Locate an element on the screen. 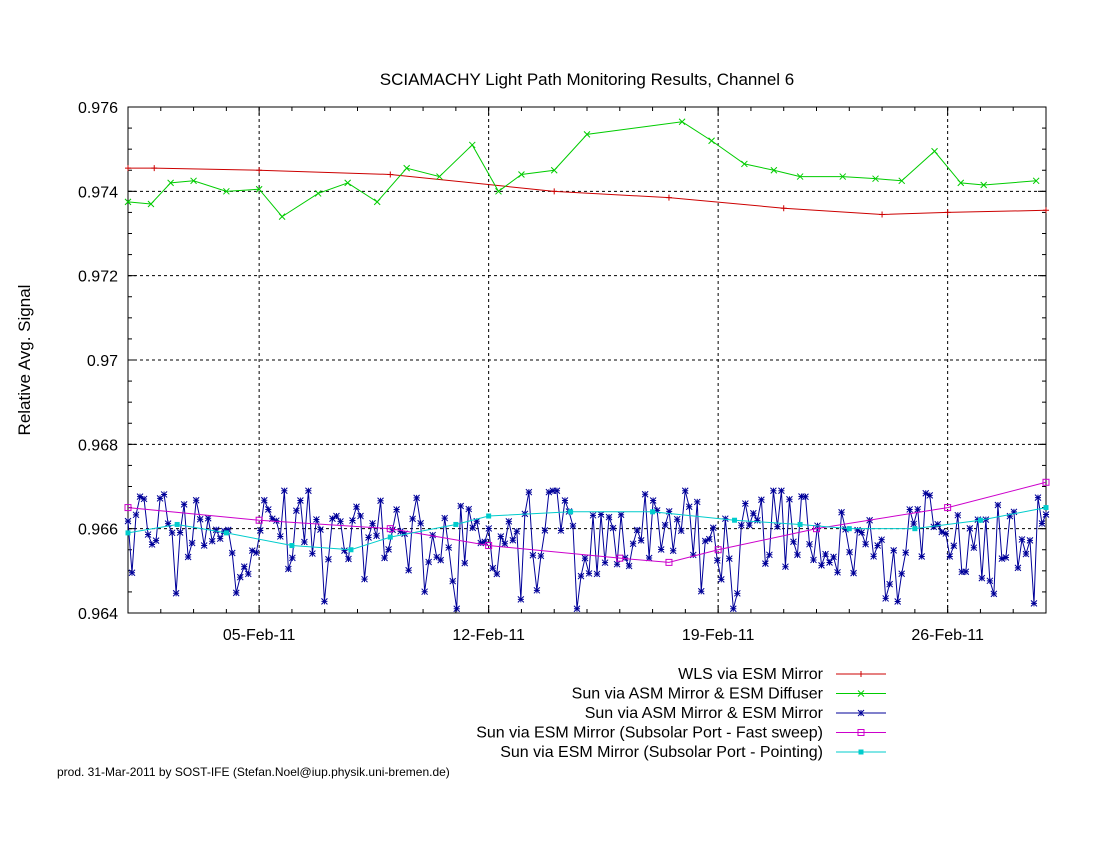  x-tick-label: 12-Feb-11 is located at coordinates (488, 635).